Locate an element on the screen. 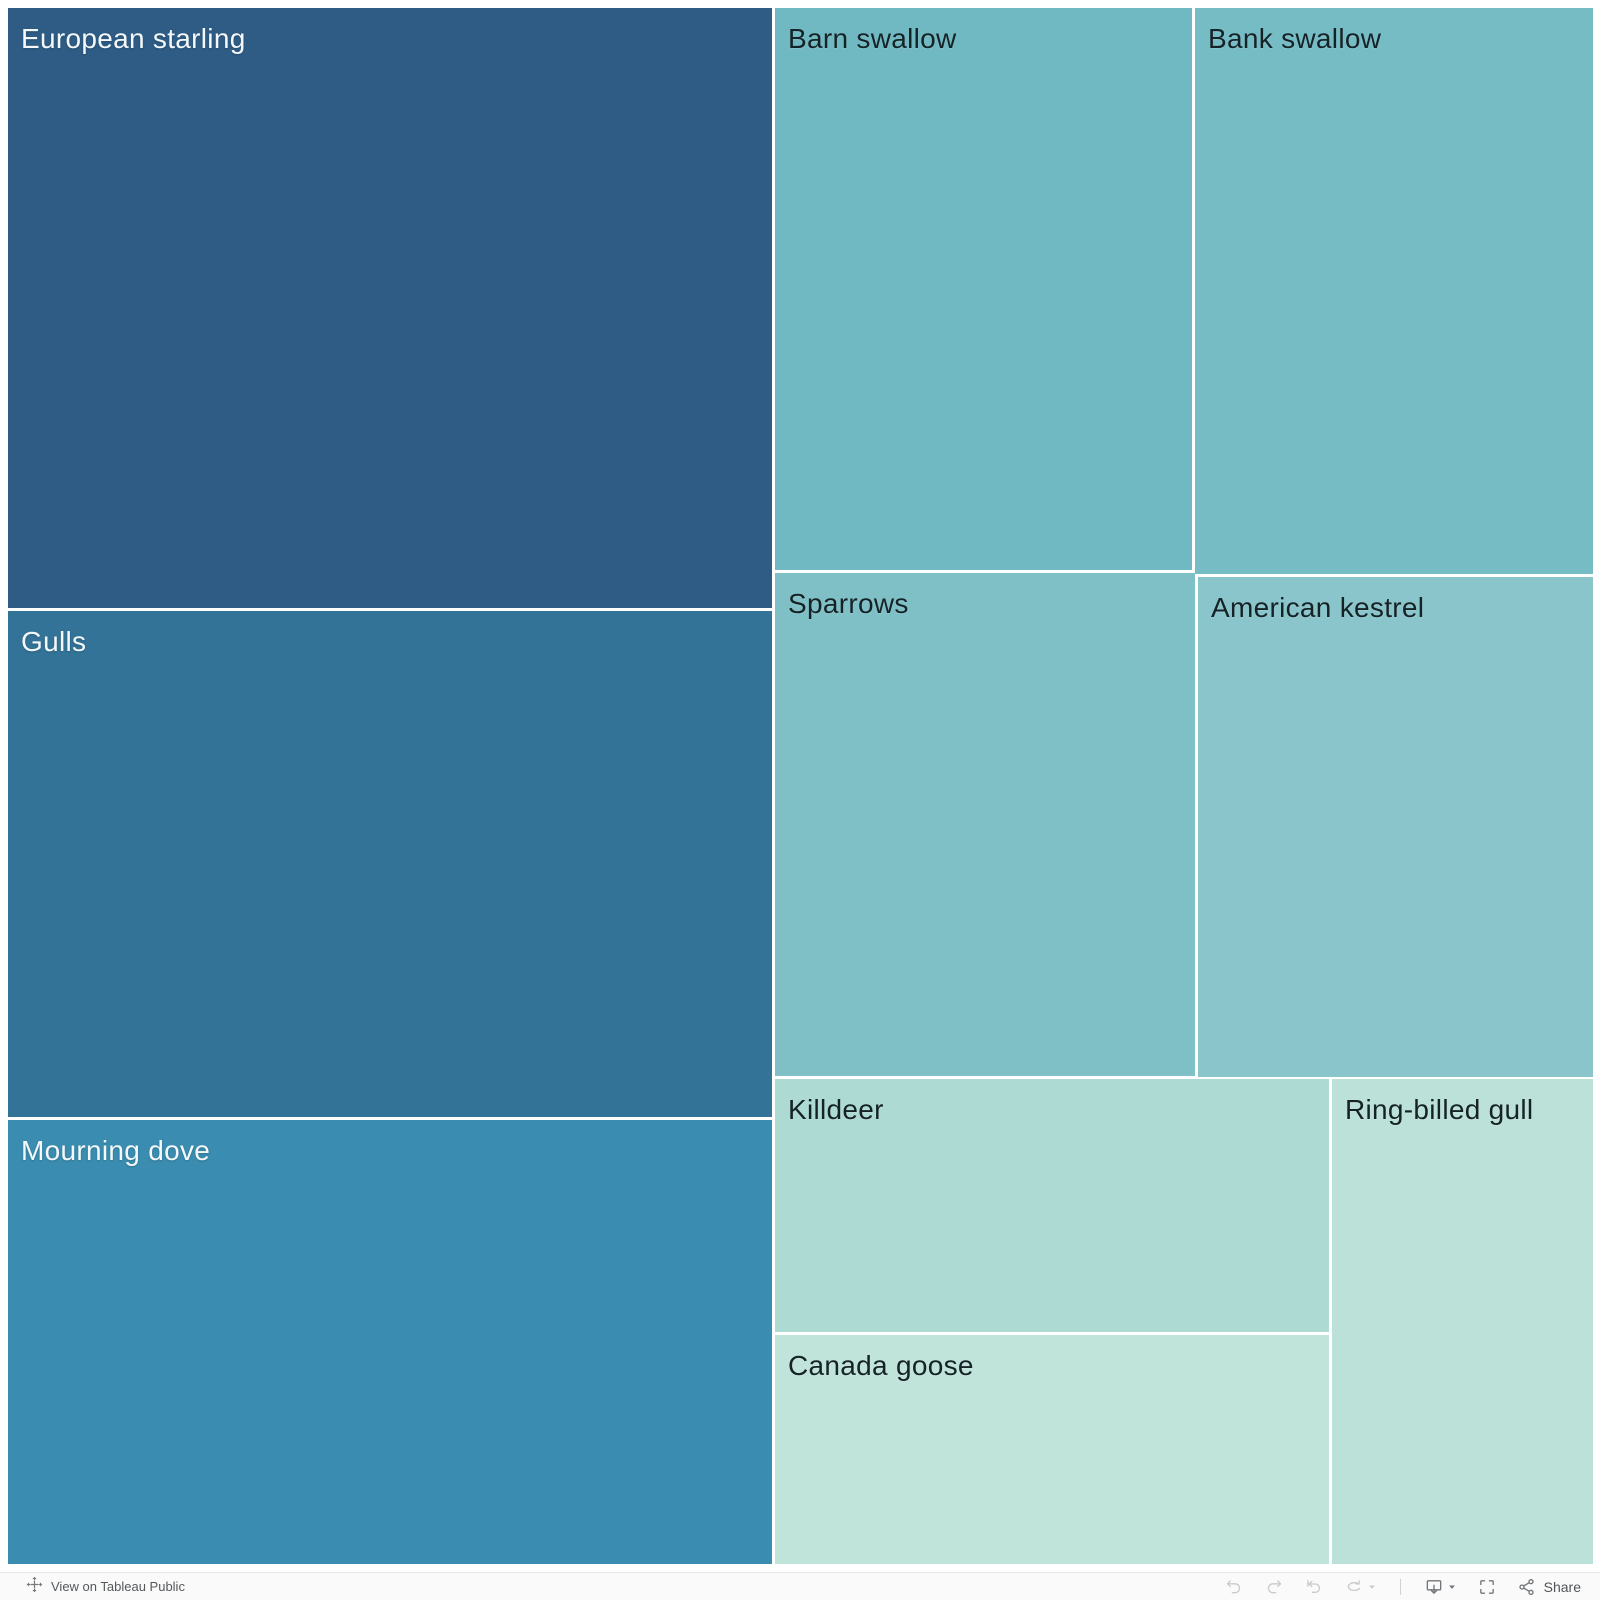 The width and height of the screenshot is (1600, 1600). treemap-tile-canada-goose: Canada goose is located at coordinates (1052, 1449).